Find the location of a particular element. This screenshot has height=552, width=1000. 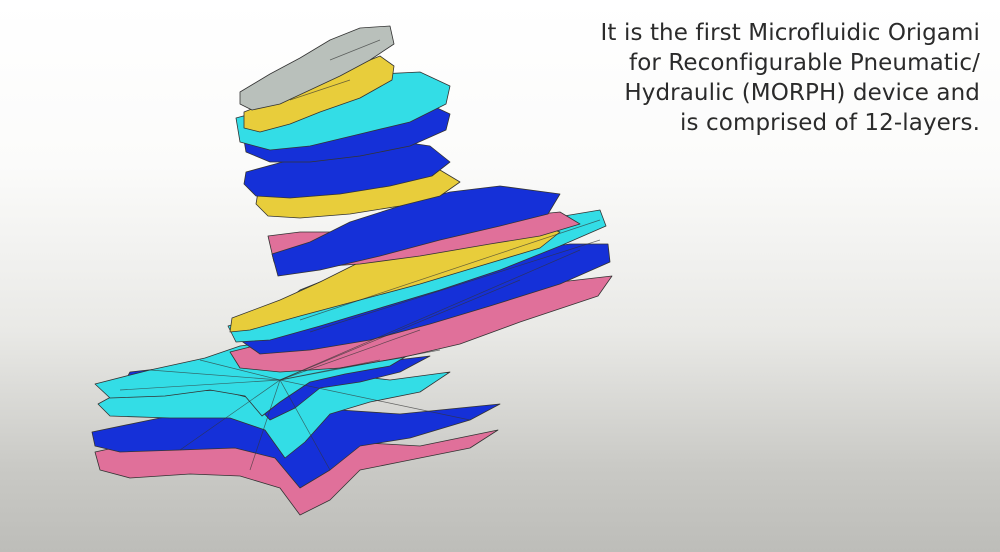

caption-line-2: for Reconfigurable Pneumatic/ is located at coordinates (804, 63).